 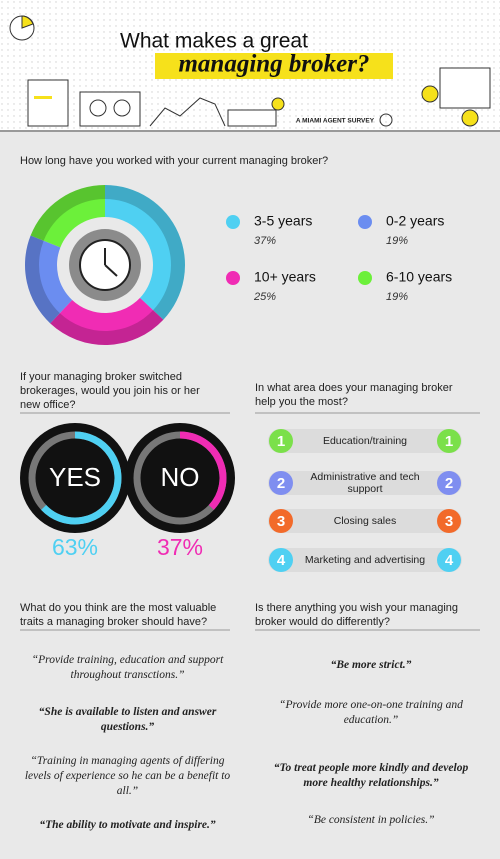 I want to click on quote: “Be more strict.”, so click(x=371, y=665).